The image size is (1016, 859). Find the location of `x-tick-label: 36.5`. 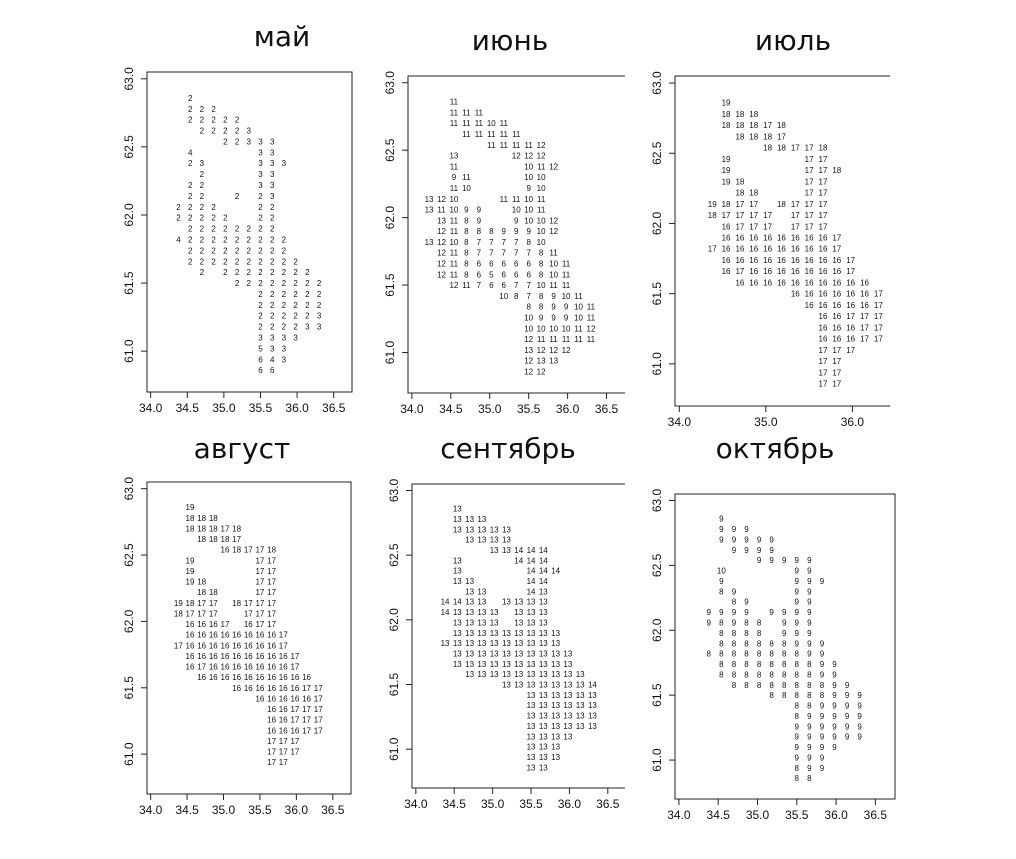

x-tick-label: 36.5 is located at coordinates (334, 408).